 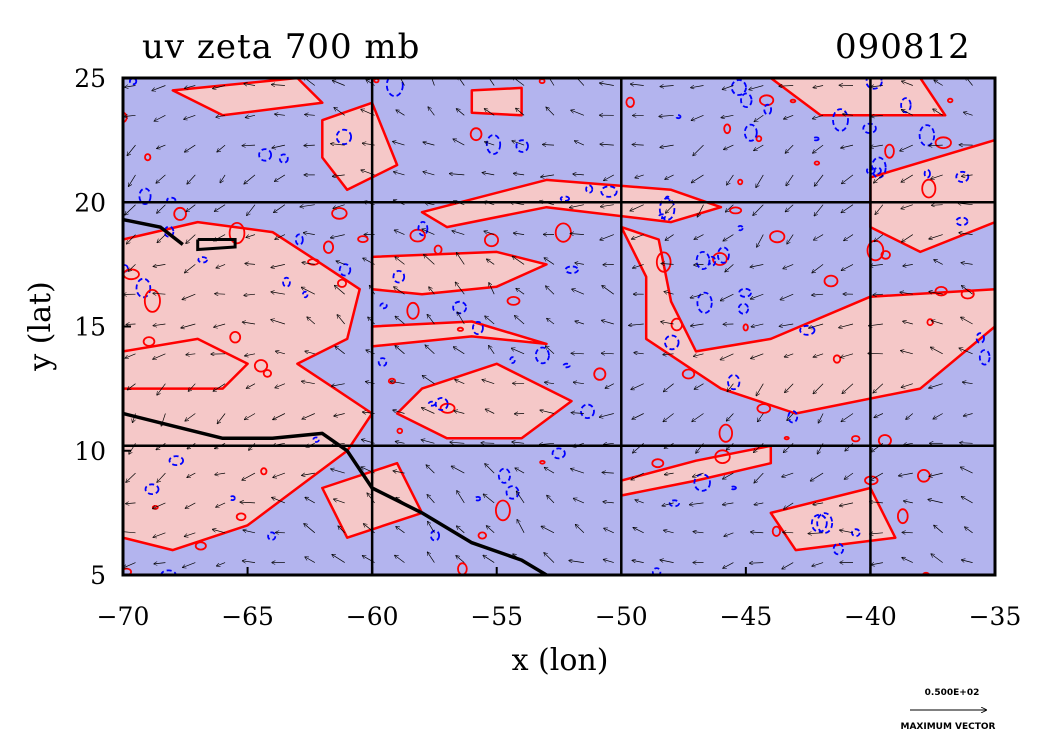 What do you see at coordinates (102, 327) in the screenshot?
I see `y-axis-ticks: 5 10 15 20 25` at bounding box center [102, 327].